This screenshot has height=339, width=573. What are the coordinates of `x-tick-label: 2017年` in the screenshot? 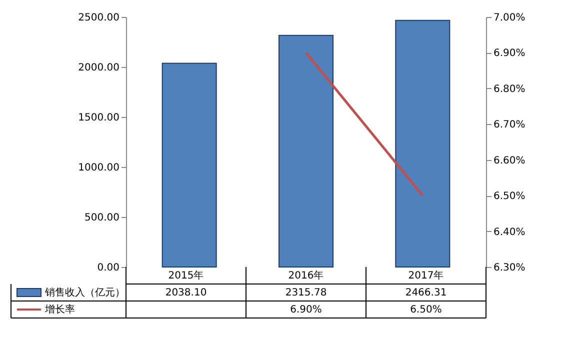 It's located at (426, 276).